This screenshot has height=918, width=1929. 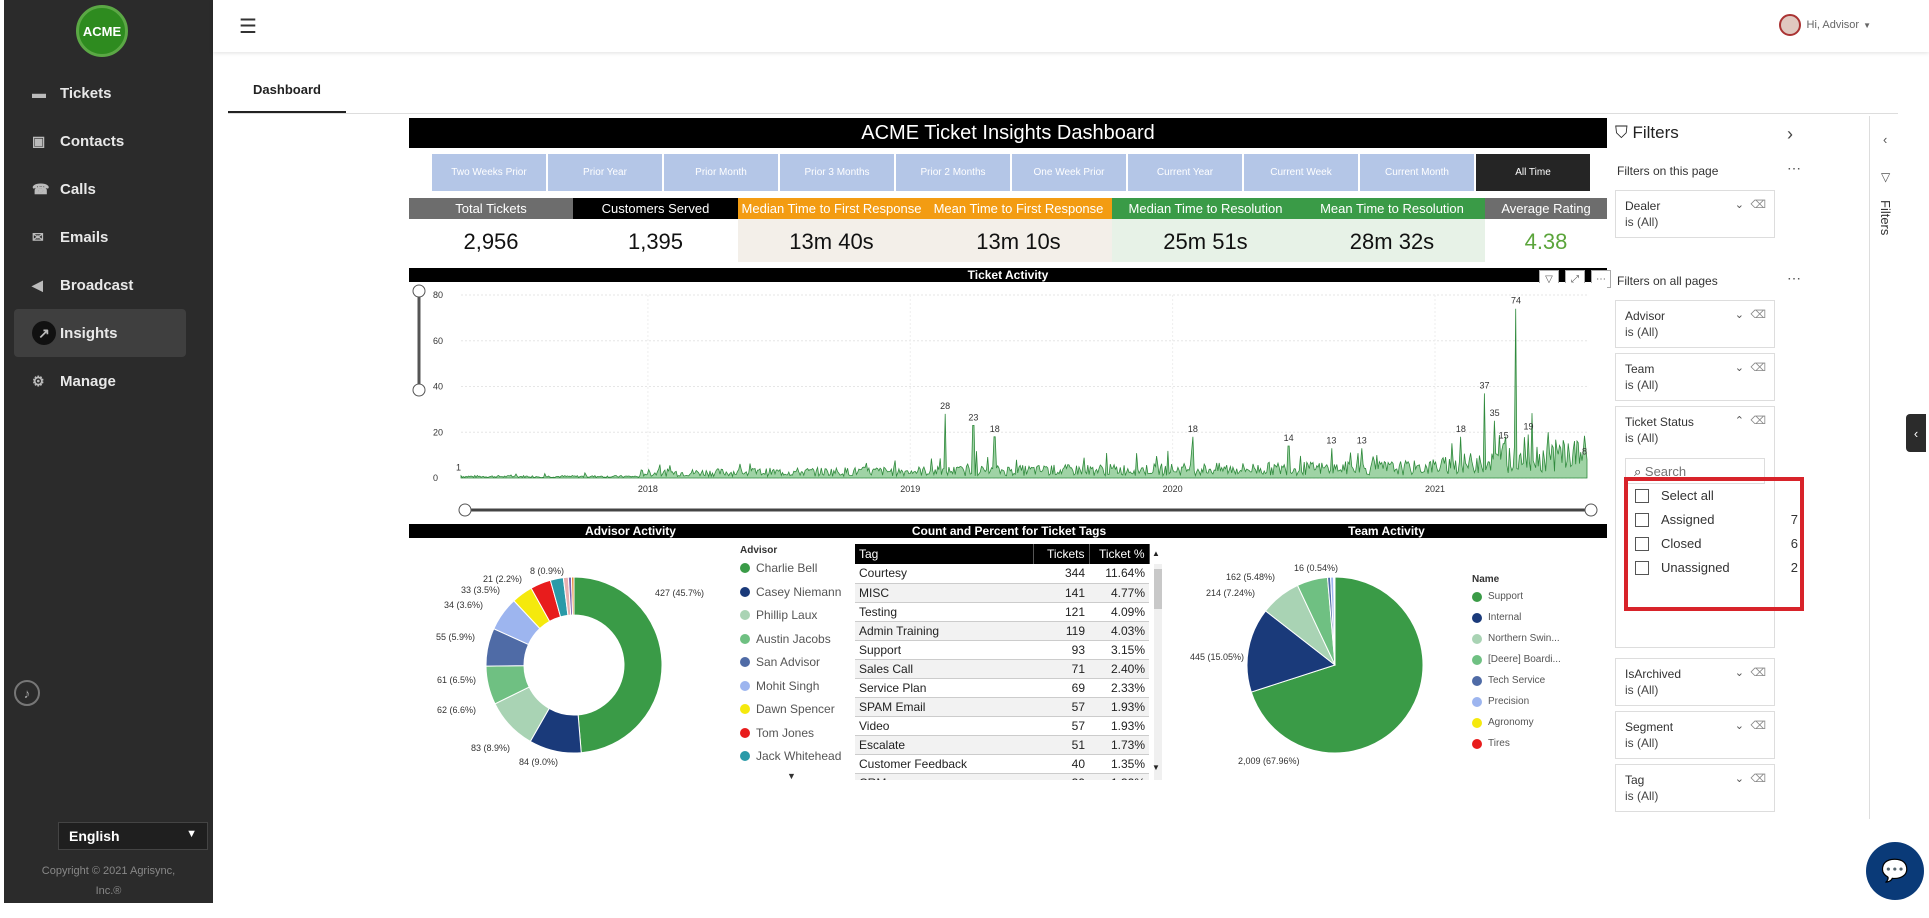 I want to click on filter-card-team: Team is (All) ⌄ ⌫, so click(x=1695, y=377).